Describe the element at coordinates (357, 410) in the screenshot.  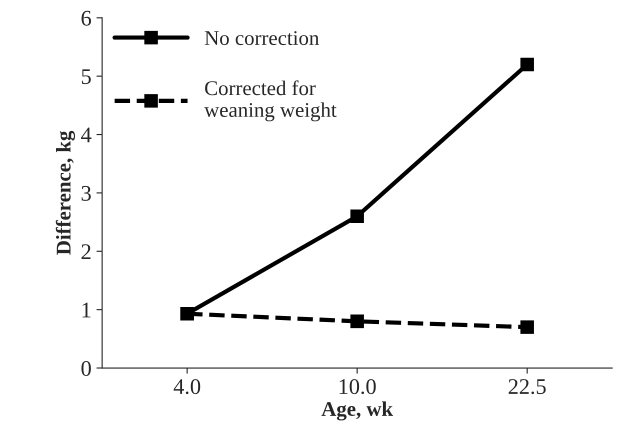
I see `x-axis-title: Age, wk` at that location.